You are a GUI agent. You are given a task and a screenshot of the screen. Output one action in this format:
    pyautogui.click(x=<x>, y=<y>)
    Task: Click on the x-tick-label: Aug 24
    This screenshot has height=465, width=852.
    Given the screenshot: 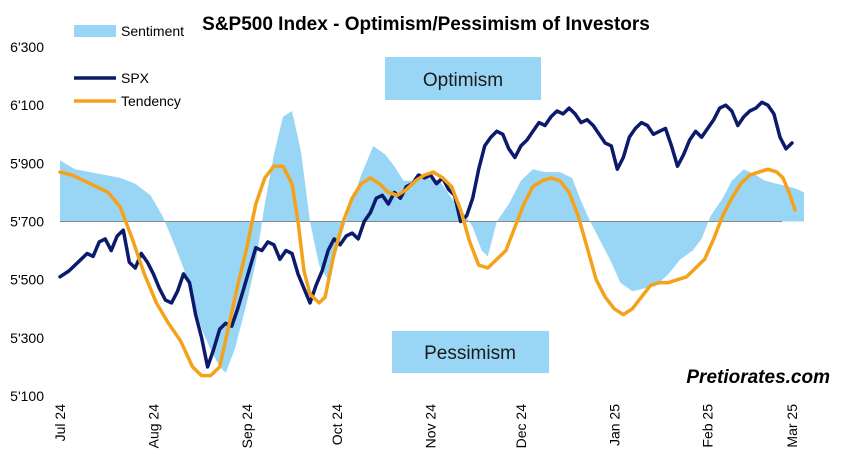 What is the action you would take?
    pyautogui.click(x=153, y=426)
    